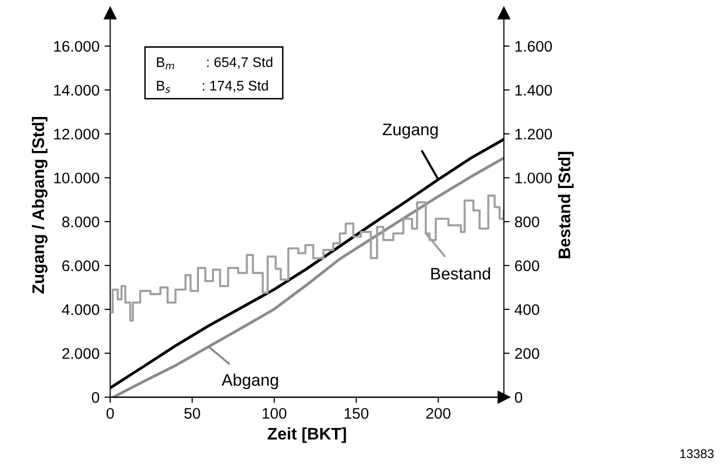 The width and height of the screenshot is (725, 470). What do you see at coordinates (81, 310) in the screenshot?
I see `y-tick-label: 4.000` at bounding box center [81, 310].